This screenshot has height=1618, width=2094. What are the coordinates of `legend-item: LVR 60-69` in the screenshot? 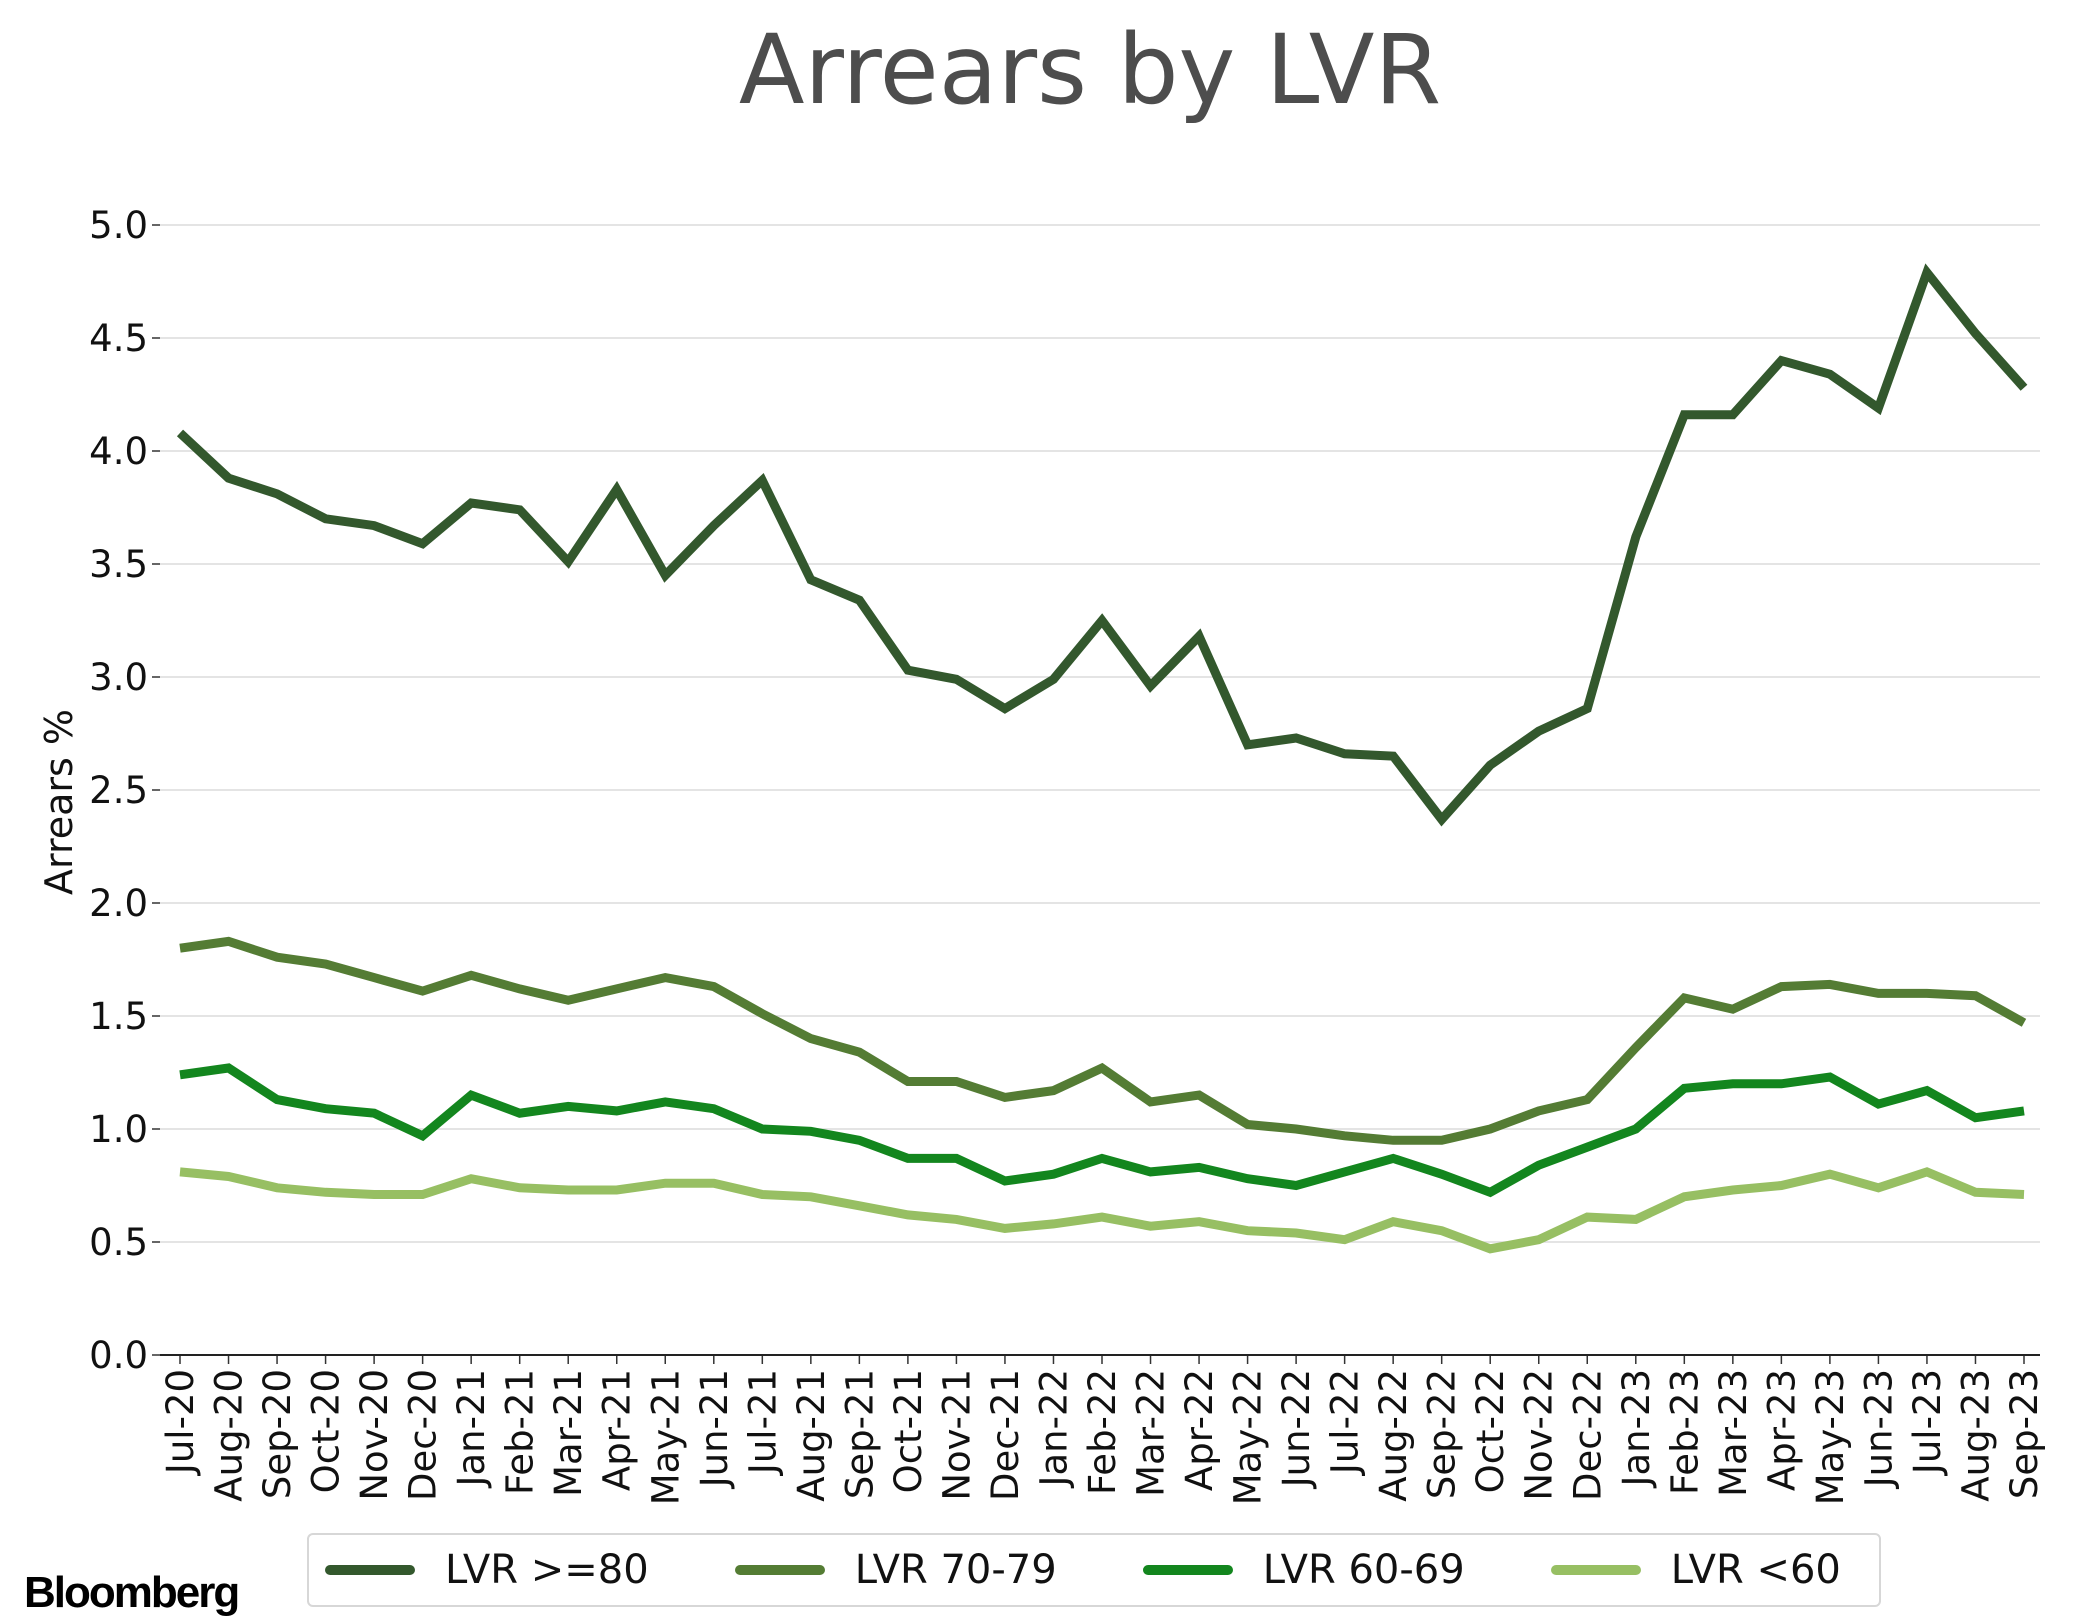 It's located at (1303, 1570).